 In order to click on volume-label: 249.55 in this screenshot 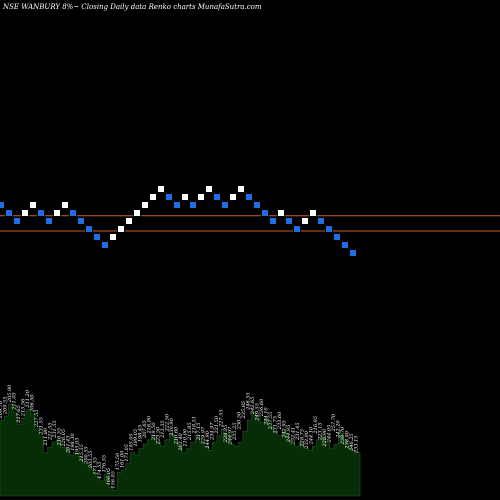, I will do `click(258, 412)`.